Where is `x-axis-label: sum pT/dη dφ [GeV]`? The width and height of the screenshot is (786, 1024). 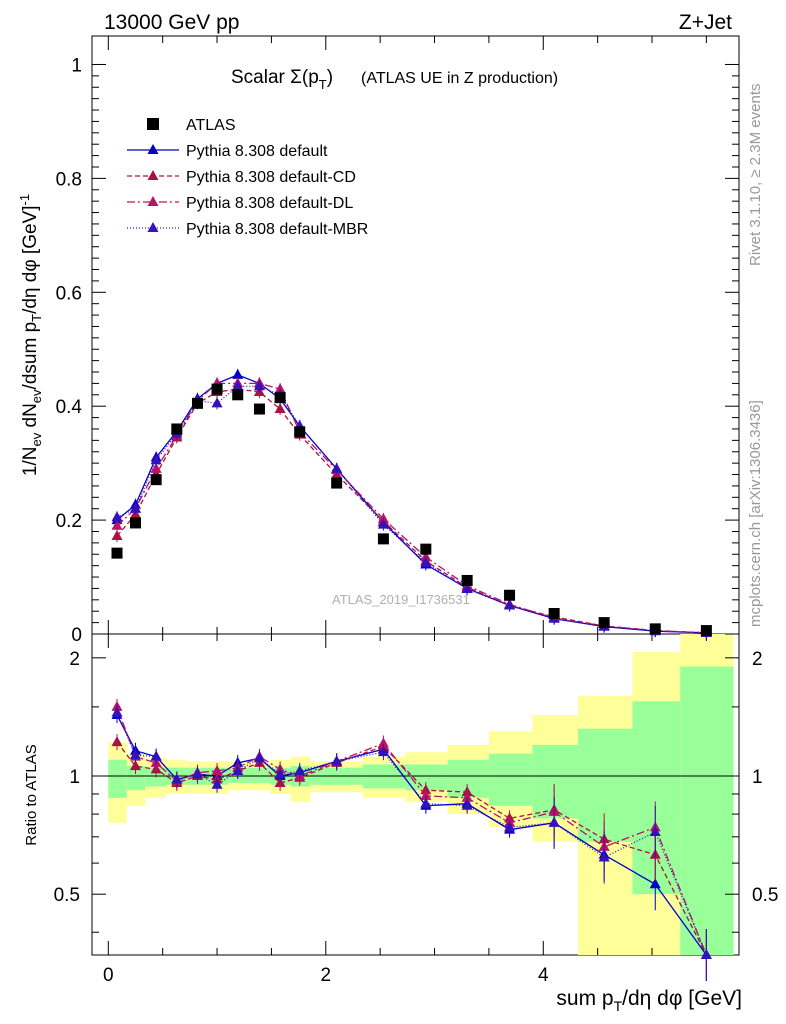 x-axis-label: sum pT/dη dφ [GeV] is located at coordinates (649, 1000).